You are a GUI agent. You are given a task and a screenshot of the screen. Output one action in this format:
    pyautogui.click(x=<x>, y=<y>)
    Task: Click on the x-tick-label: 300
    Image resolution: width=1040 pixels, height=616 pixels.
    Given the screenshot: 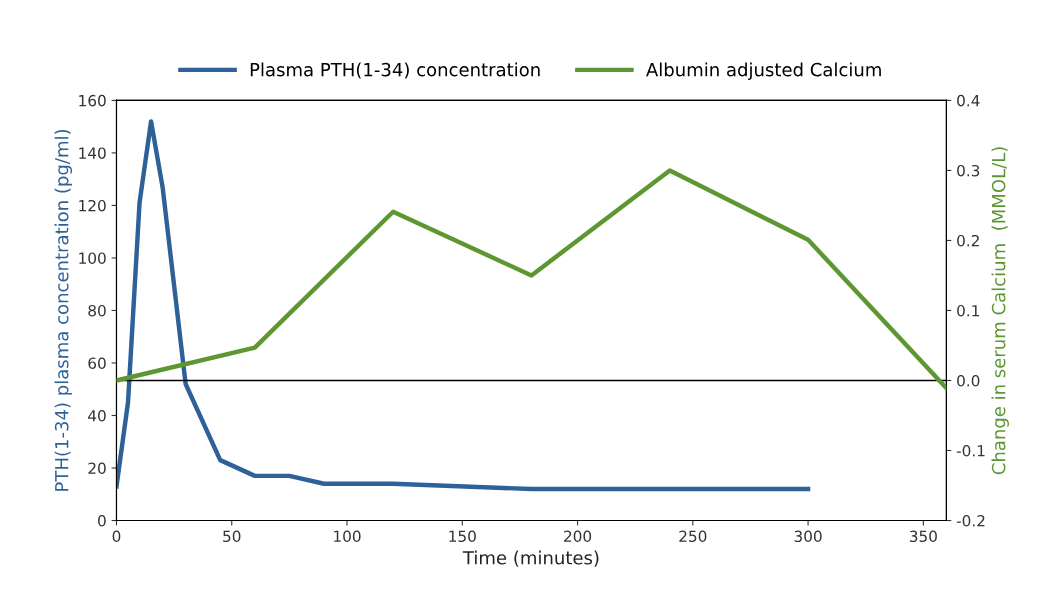 What is the action you would take?
    pyautogui.click(x=808, y=536)
    